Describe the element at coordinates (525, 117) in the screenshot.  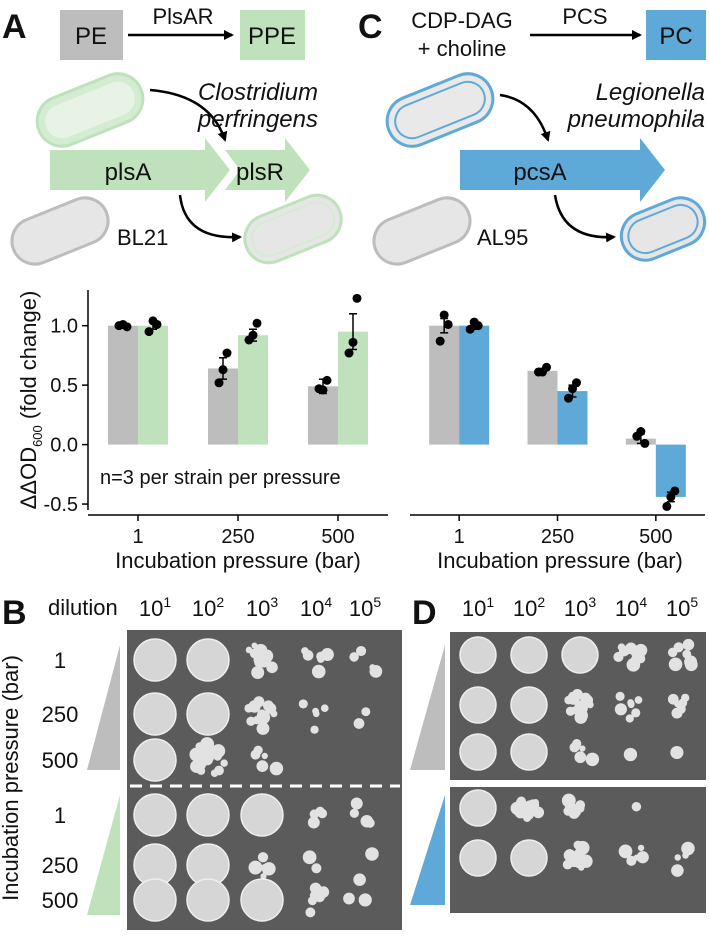
I see `transfer-arrow-in-c` at that location.